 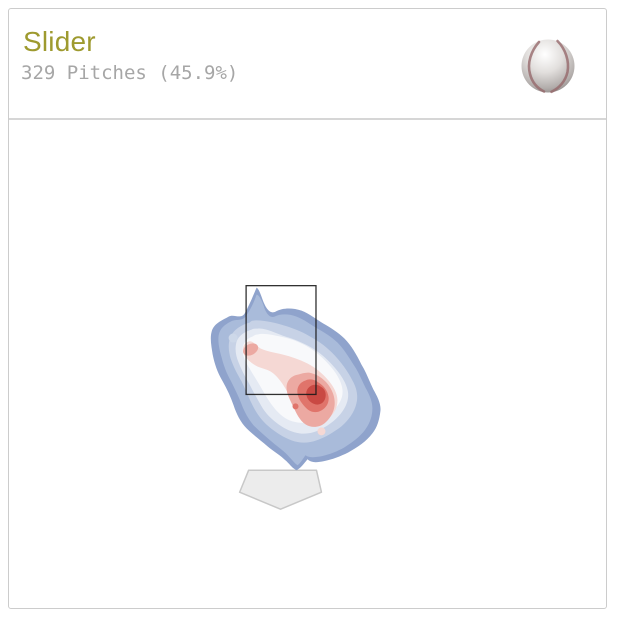 What do you see at coordinates (251, 349) in the screenshot?
I see `density-contour-level7-left` at bounding box center [251, 349].